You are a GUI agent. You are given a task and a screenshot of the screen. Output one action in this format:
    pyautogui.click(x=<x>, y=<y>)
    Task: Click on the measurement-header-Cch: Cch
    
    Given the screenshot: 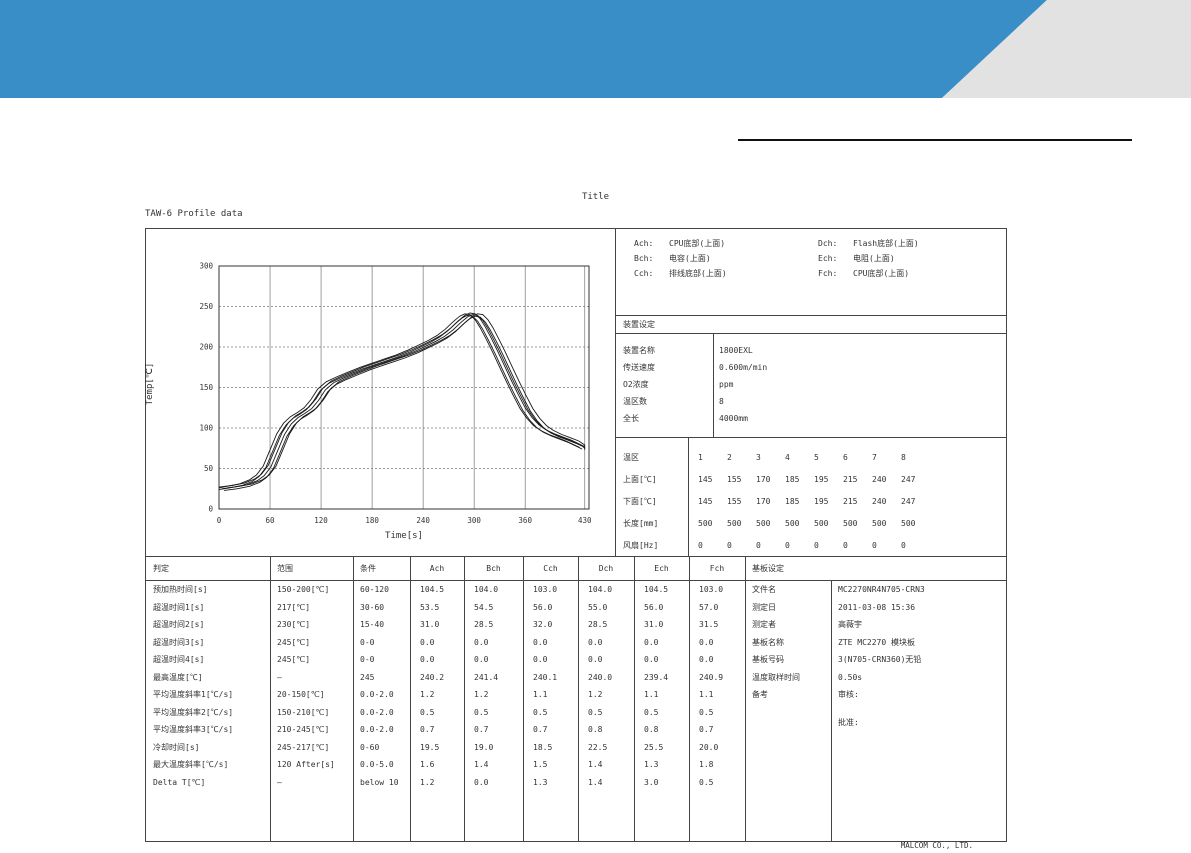 What is the action you would take?
    pyautogui.click(x=550, y=568)
    